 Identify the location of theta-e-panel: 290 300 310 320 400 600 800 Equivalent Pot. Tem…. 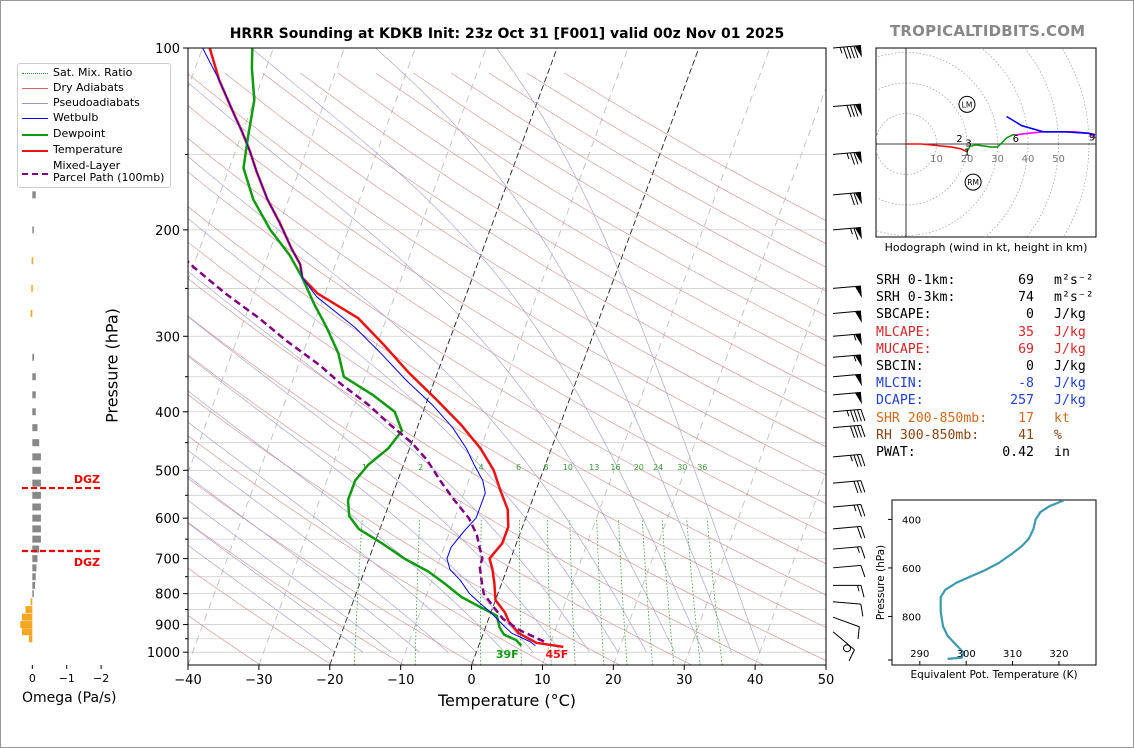
(986, 590).